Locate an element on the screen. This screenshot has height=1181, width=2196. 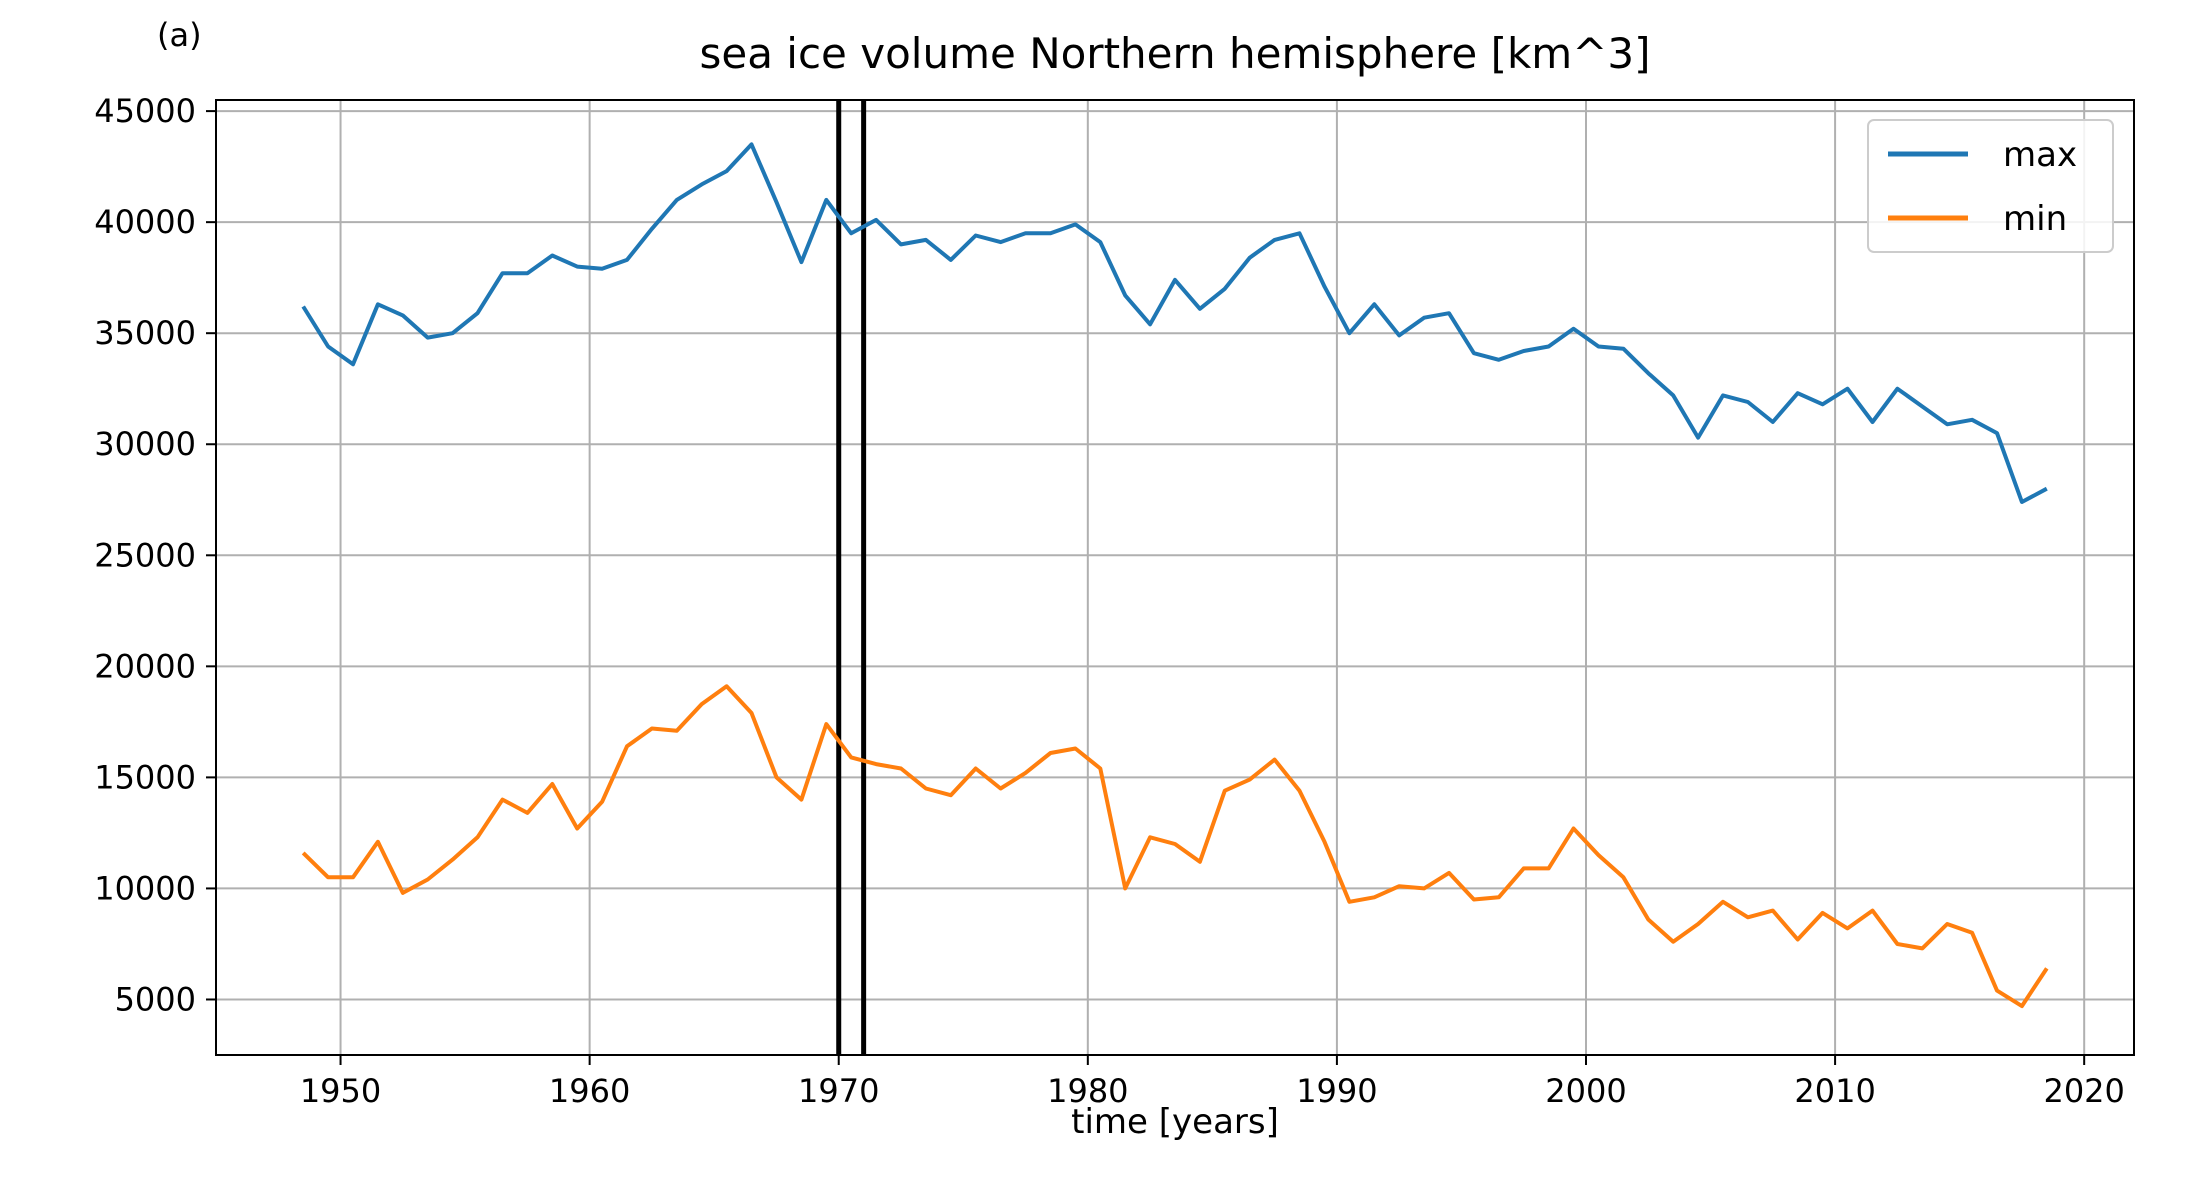
x-tick-label: 1960 is located at coordinates (589, 1091).